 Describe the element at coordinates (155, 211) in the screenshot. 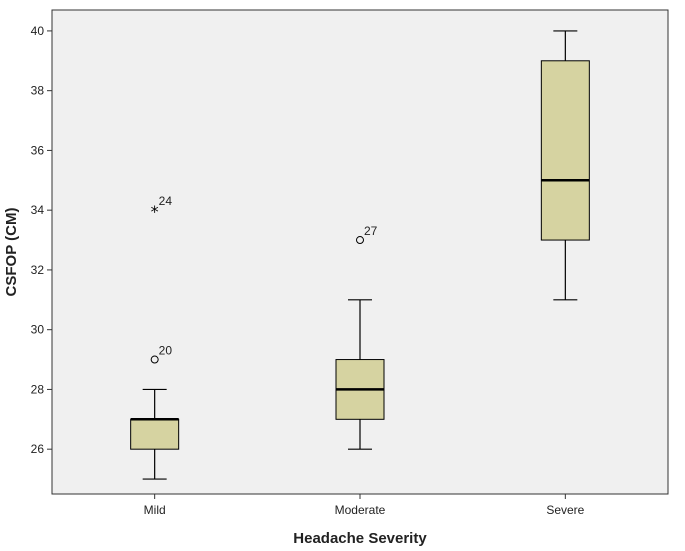

I see `outlier-extreme-marker: *` at that location.